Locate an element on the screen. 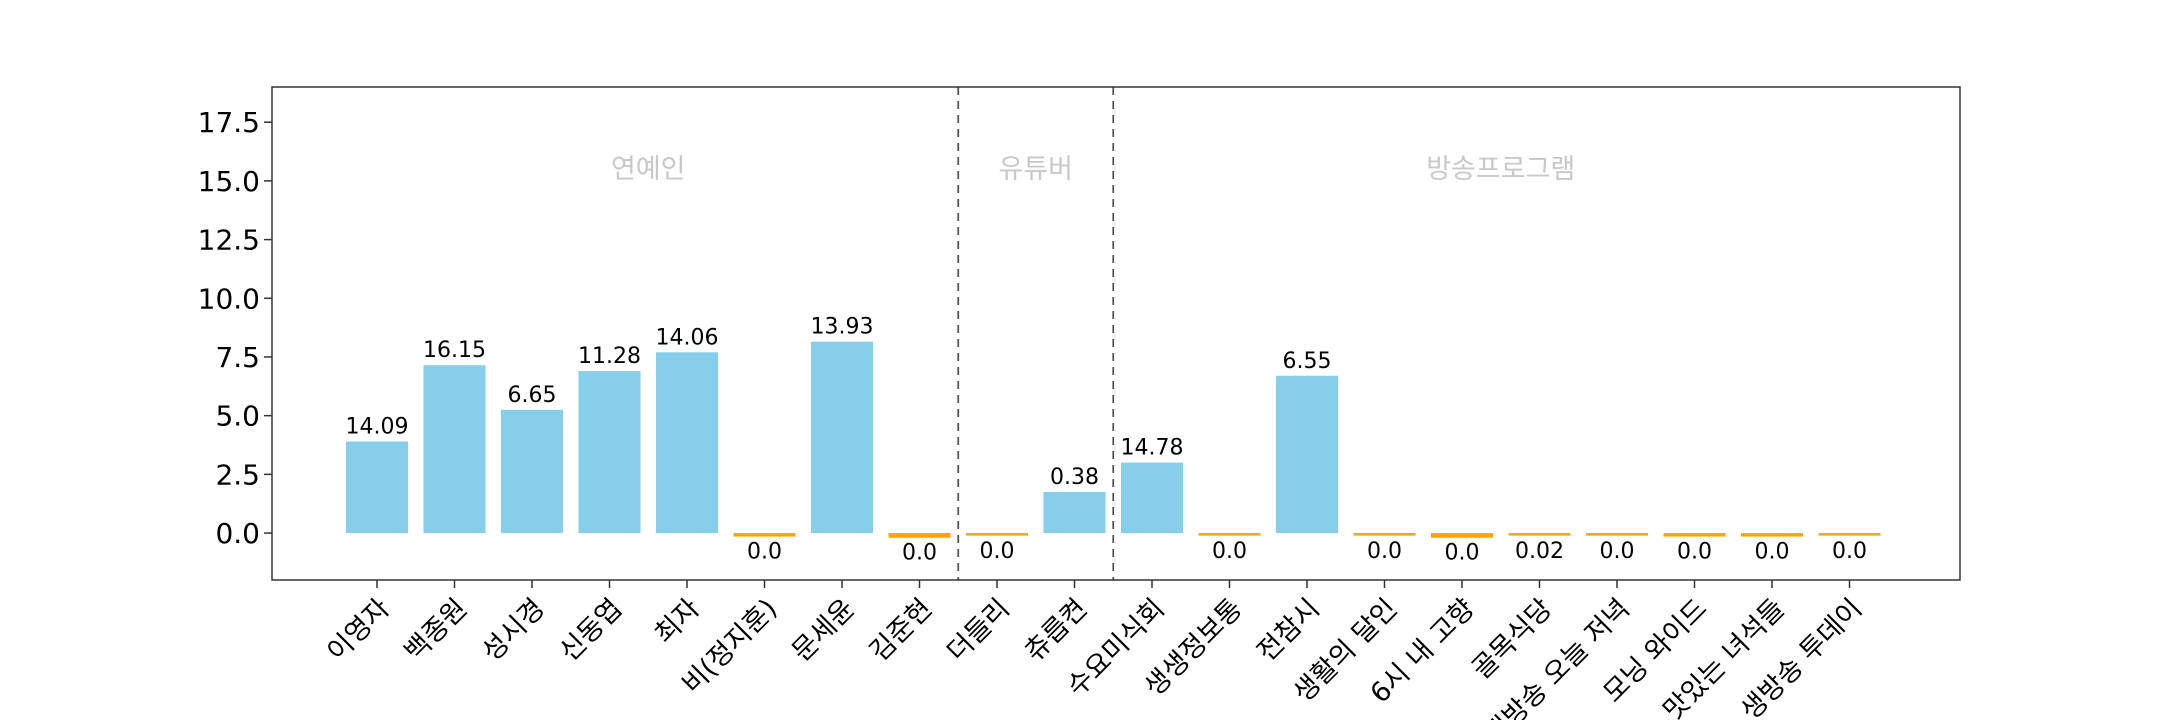  bar-value-label: 13.93 is located at coordinates (842, 327).